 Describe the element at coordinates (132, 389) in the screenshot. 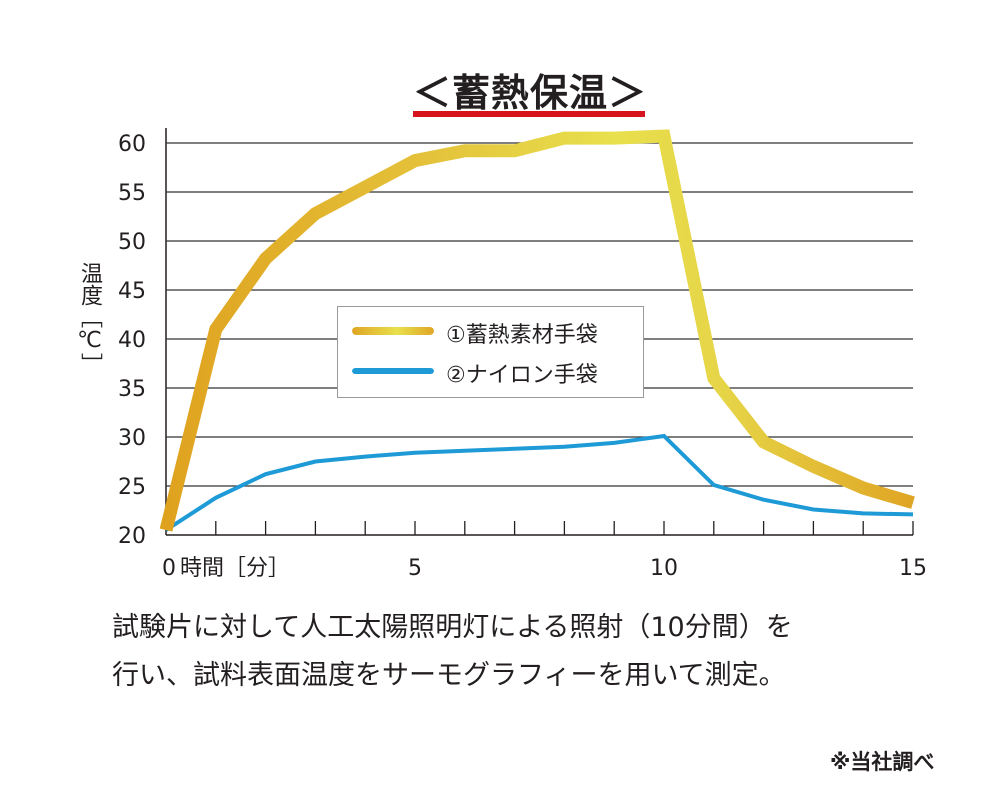

I see `y-tick-label: 35` at that location.